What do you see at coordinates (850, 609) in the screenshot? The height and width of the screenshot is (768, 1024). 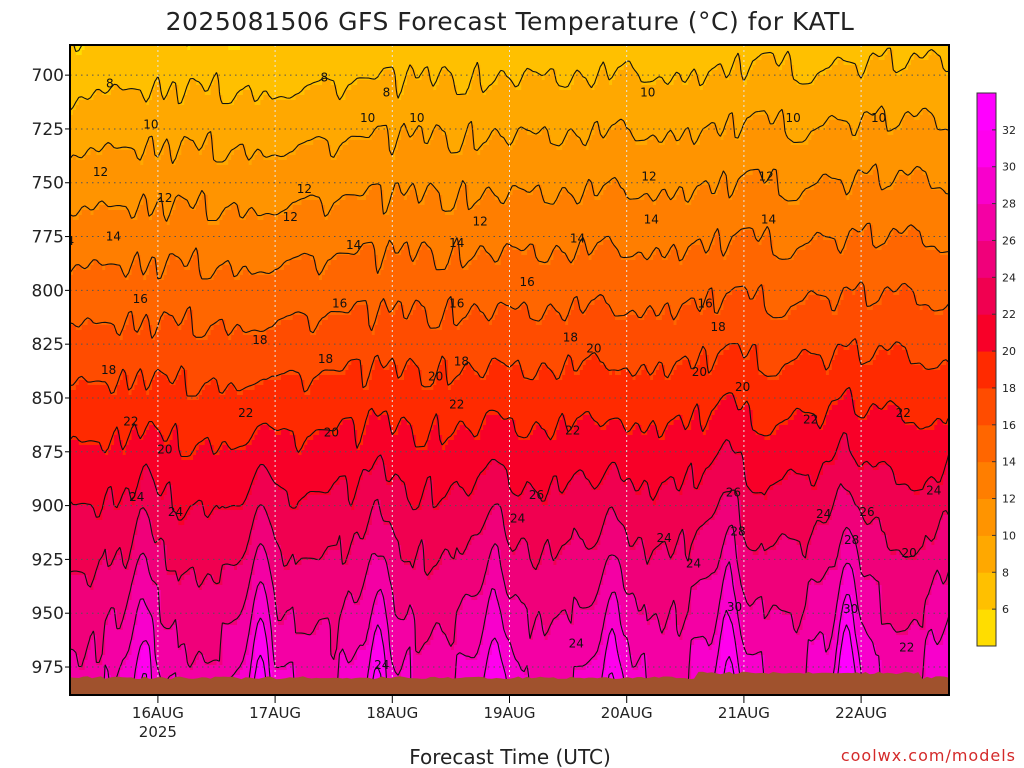 I see `contour-label: 30` at bounding box center [850, 609].